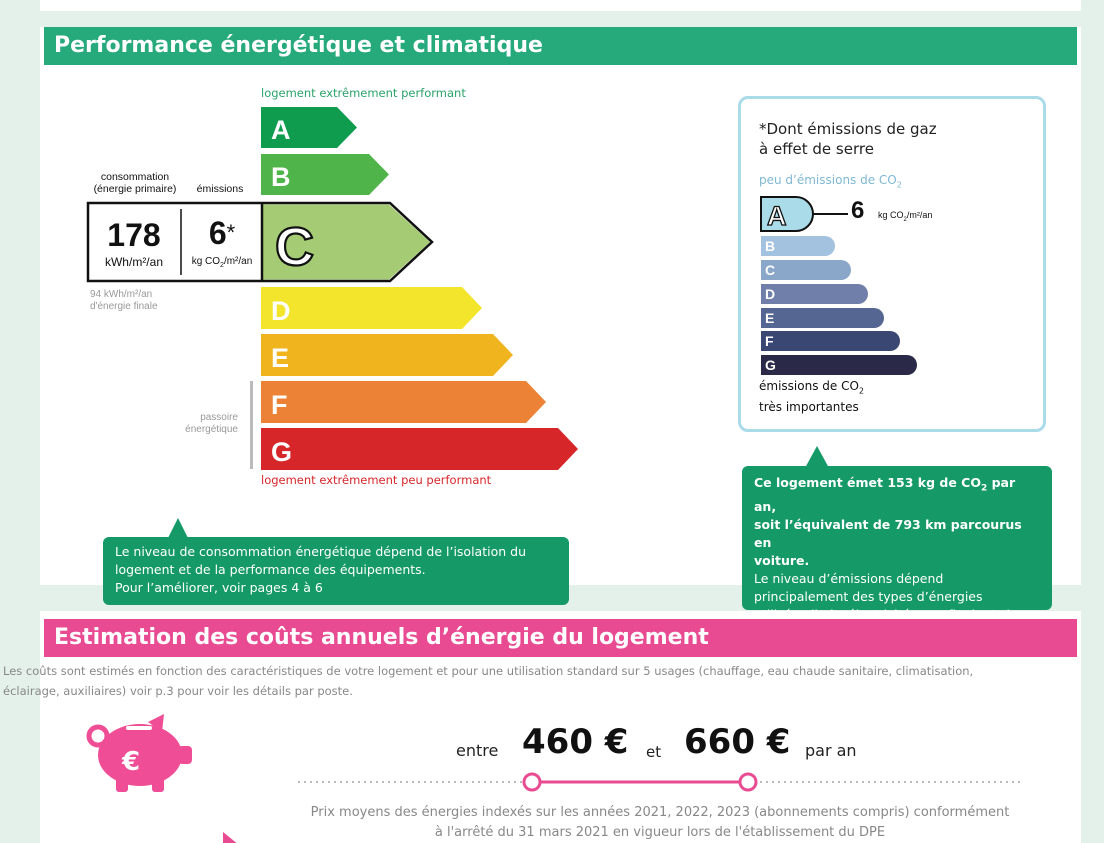 This screenshot has height=843, width=1104. Describe the element at coordinates (281, 177) in the screenshot. I see `svg-text: B` at that location.